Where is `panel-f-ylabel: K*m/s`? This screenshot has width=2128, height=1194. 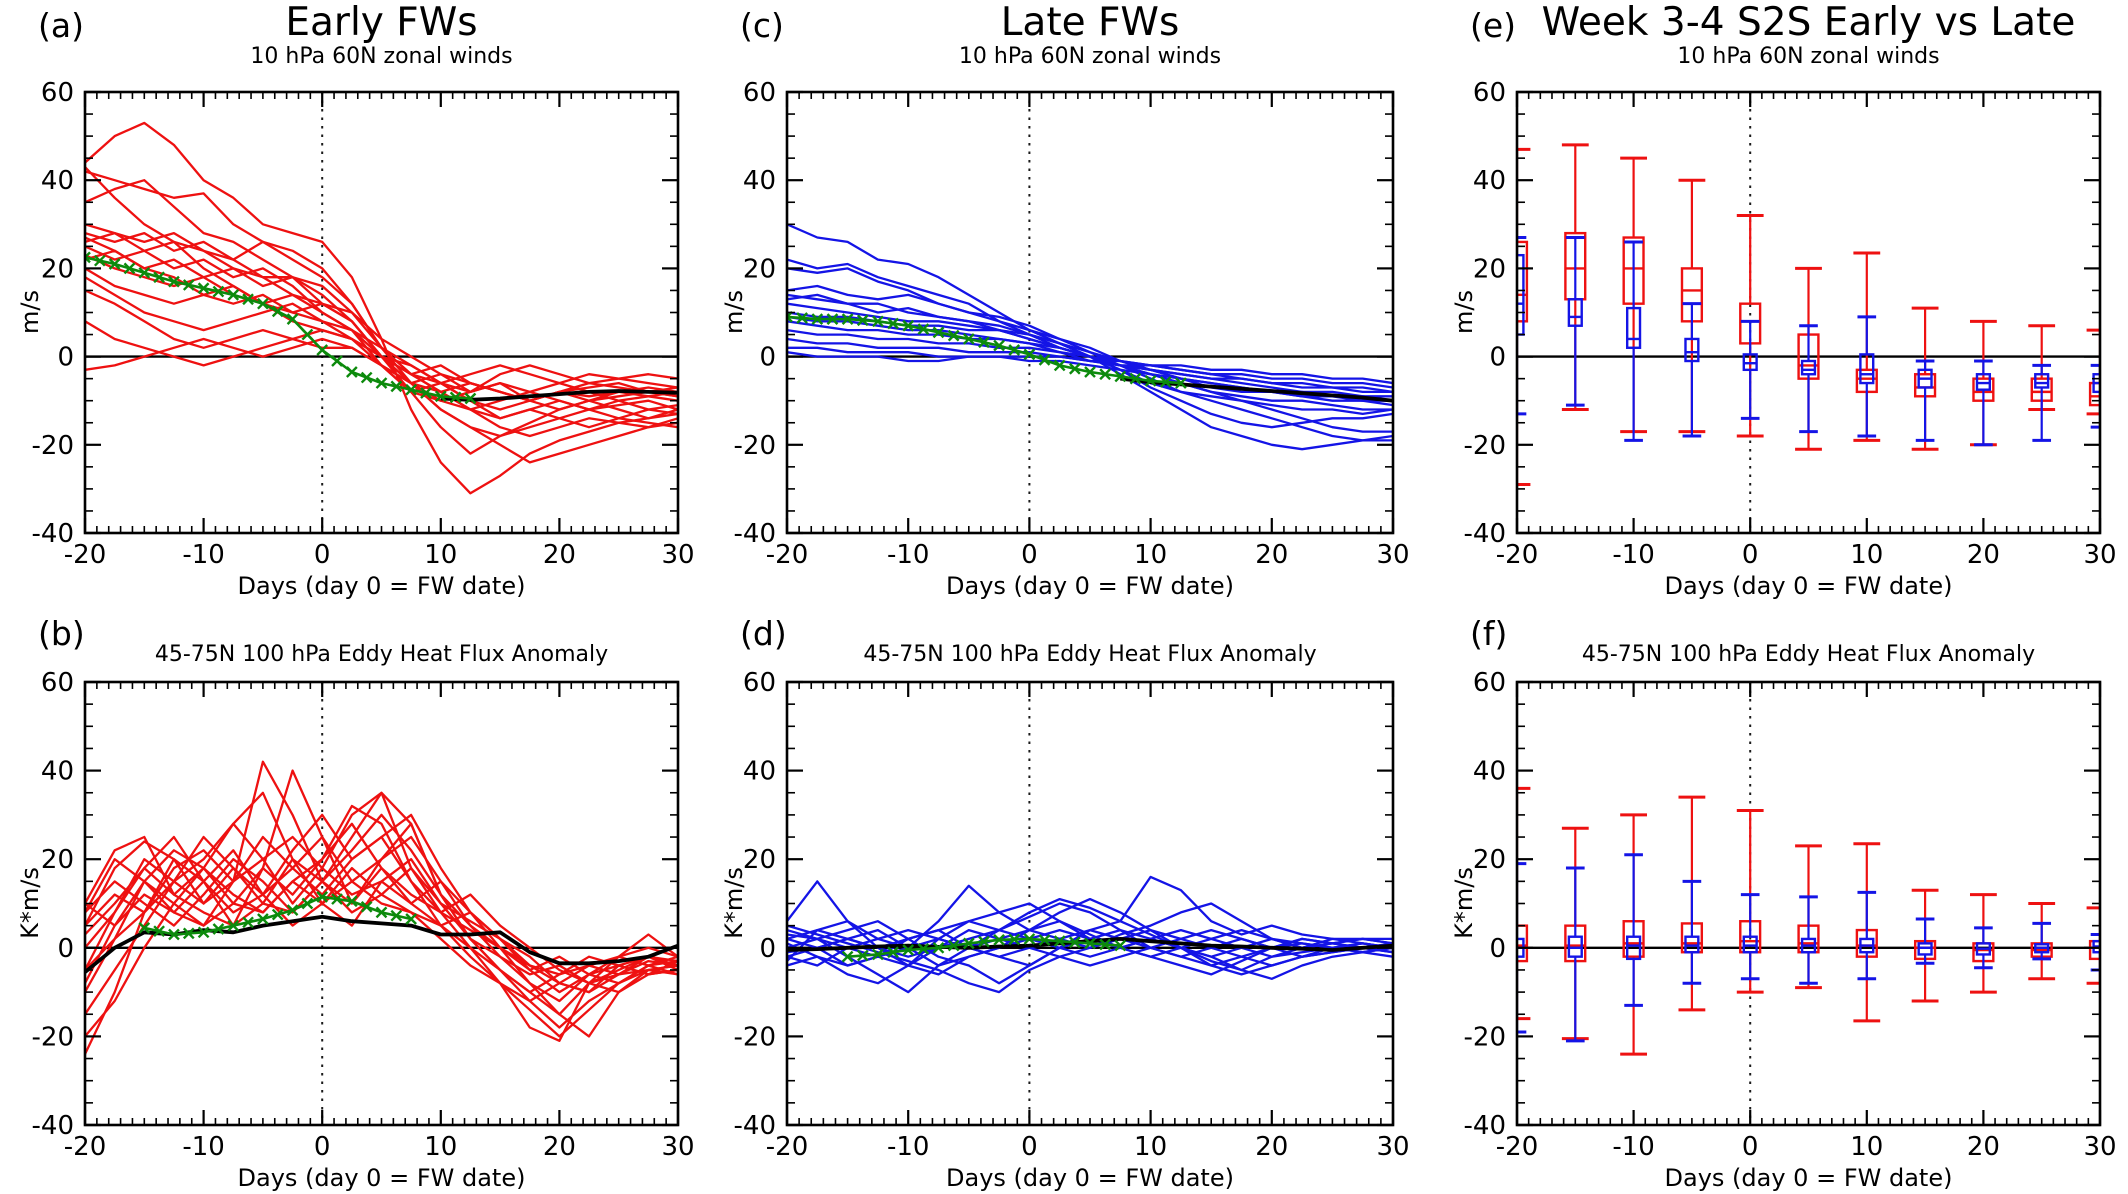
panel-f-ylabel: K*m/s is located at coordinates (1464, 903).